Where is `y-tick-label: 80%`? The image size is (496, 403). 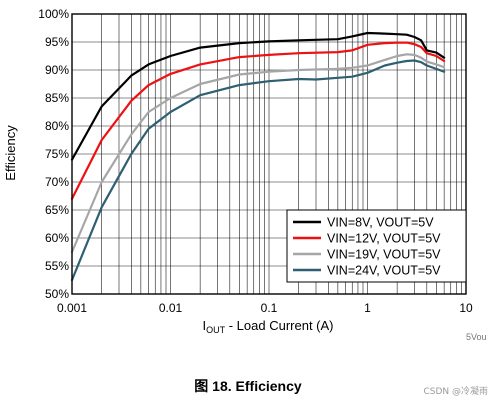 y-tick-label: 80% is located at coordinates (57, 126).